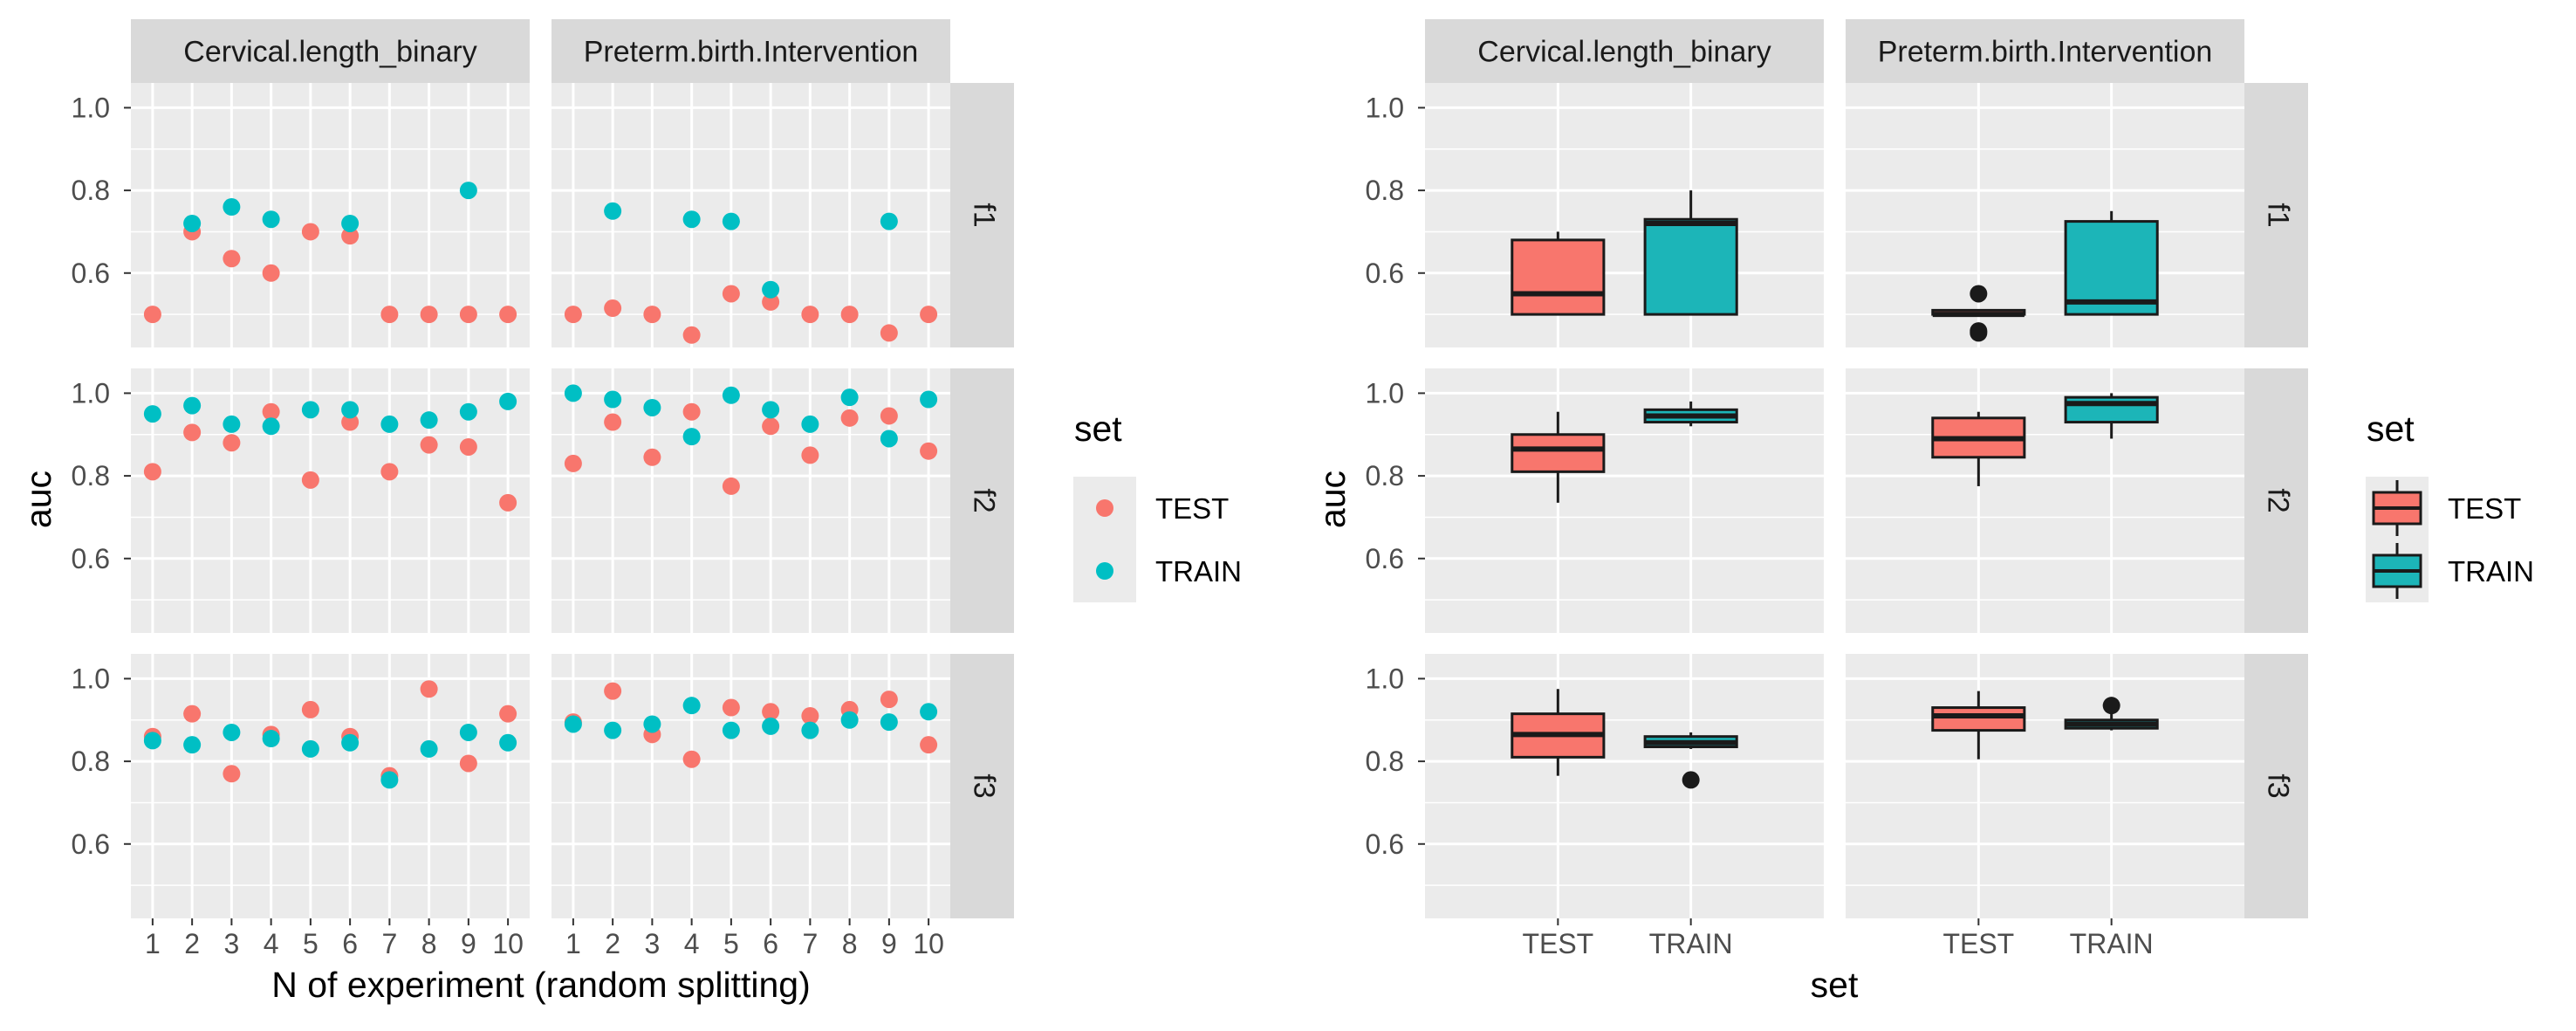 The image size is (2576, 1031). Describe the element at coordinates (1385, 475) in the screenshot. I see `y-tick-label: 0.8` at that location.